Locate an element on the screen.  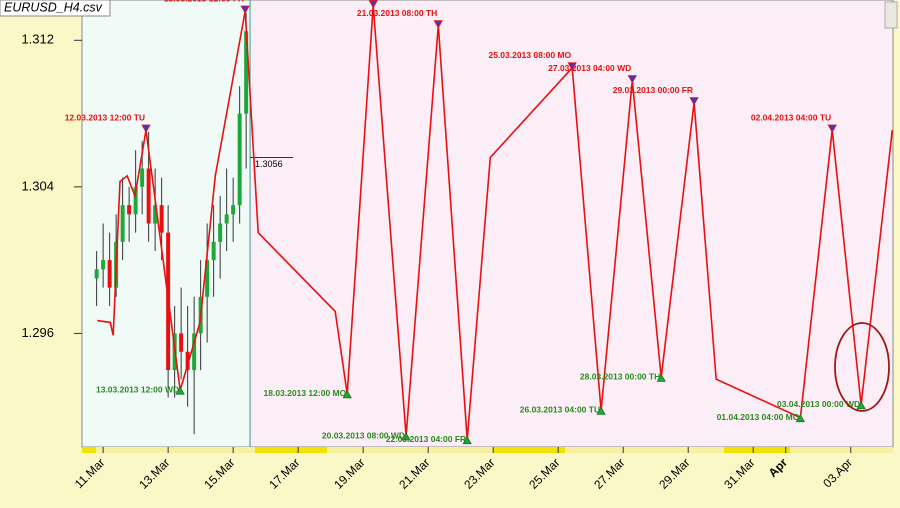
y-tick-label: 1.312 is located at coordinates (37, 39).